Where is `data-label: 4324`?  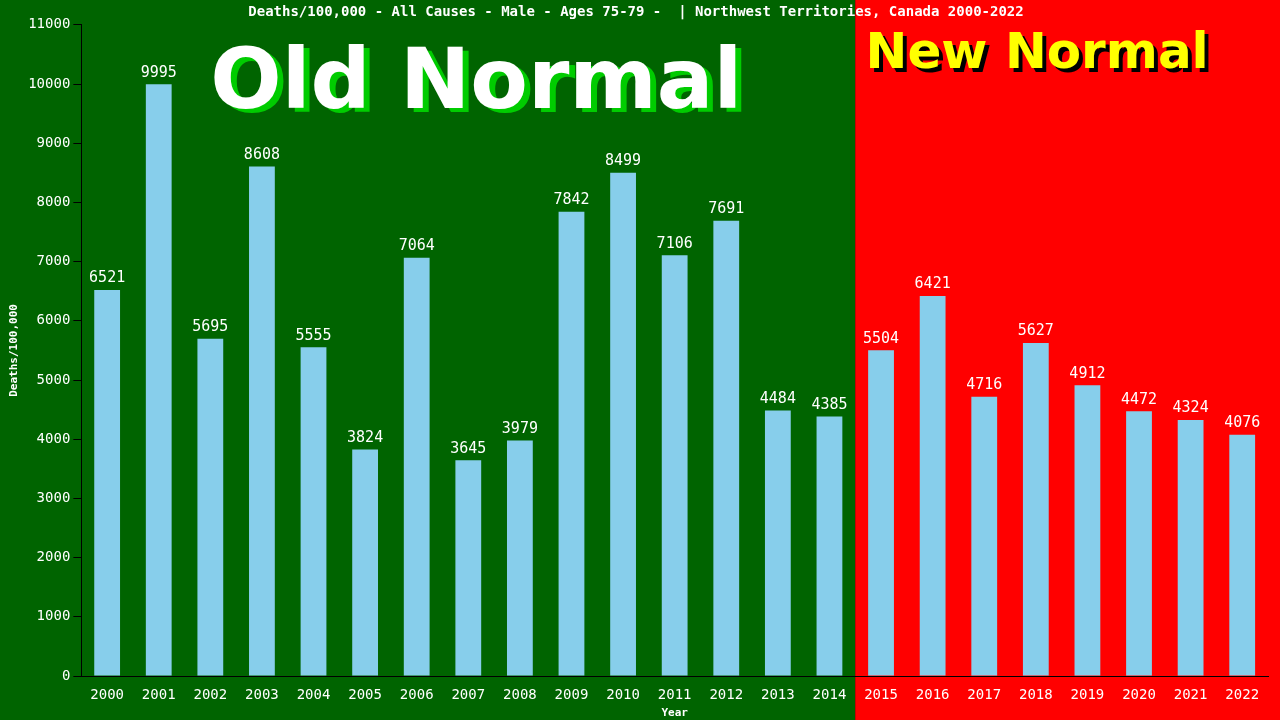 data-label: 4324 is located at coordinates (1190, 407).